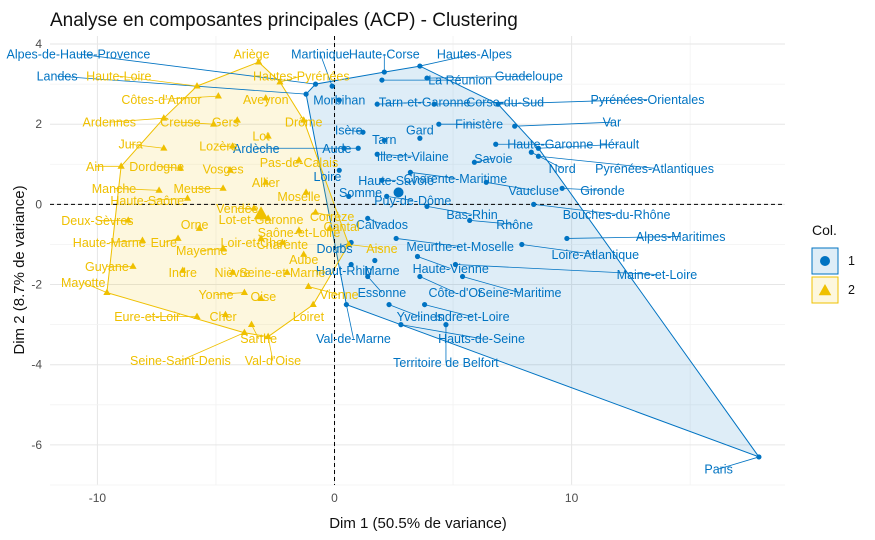 The image size is (875, 540). What do you see at coordinates (130, 145) in the screenshot?
I see `label-jura: Jura` at bounding box center [130, 145].